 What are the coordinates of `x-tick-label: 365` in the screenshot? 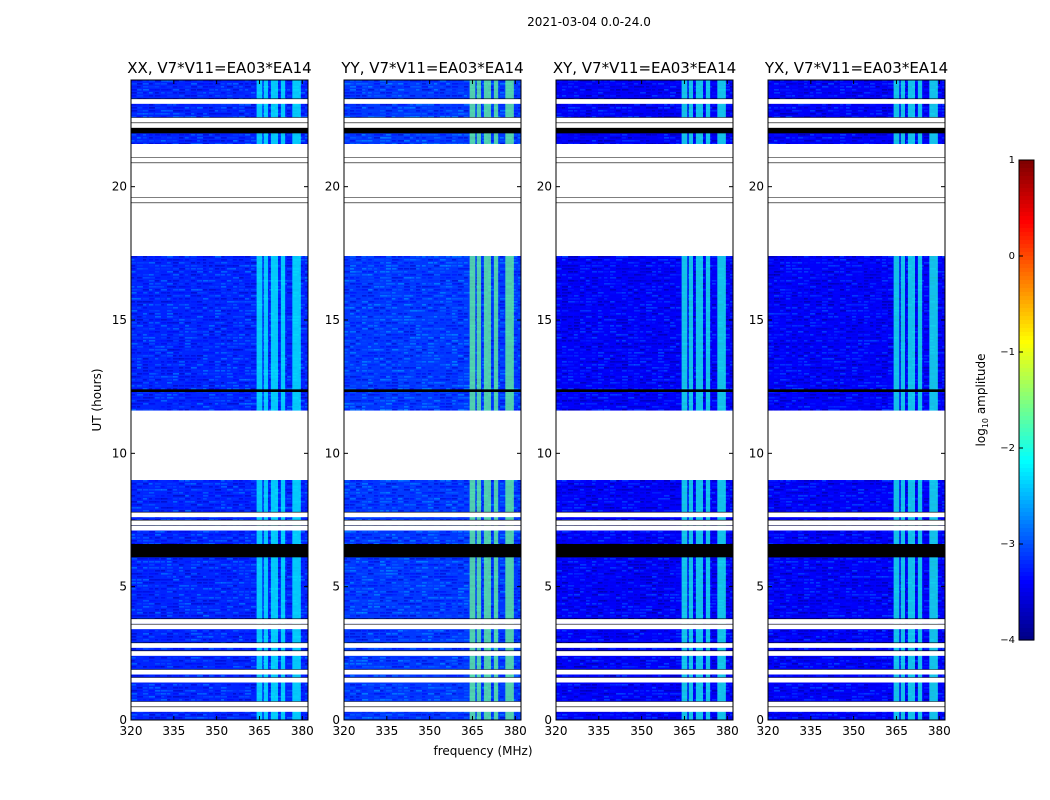 It's located at (259, 731).